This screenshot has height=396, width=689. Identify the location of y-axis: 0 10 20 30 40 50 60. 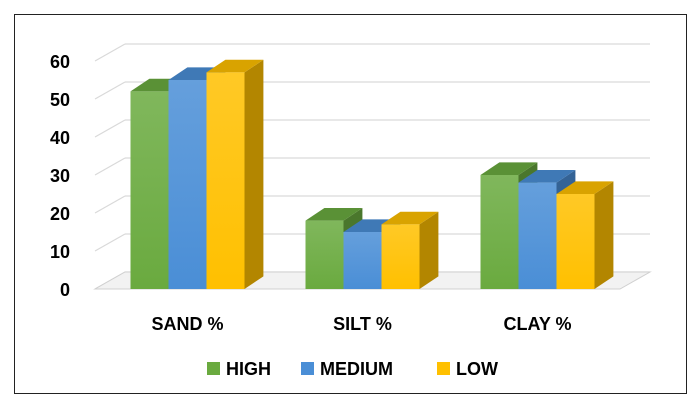
(60, 176).